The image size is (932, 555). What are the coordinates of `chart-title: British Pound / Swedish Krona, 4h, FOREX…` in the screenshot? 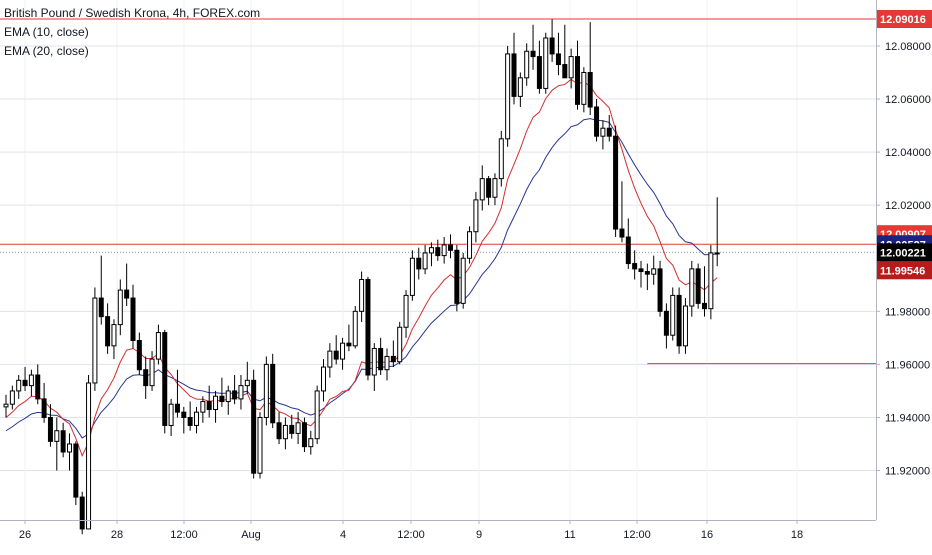 It's located at (132, 13).